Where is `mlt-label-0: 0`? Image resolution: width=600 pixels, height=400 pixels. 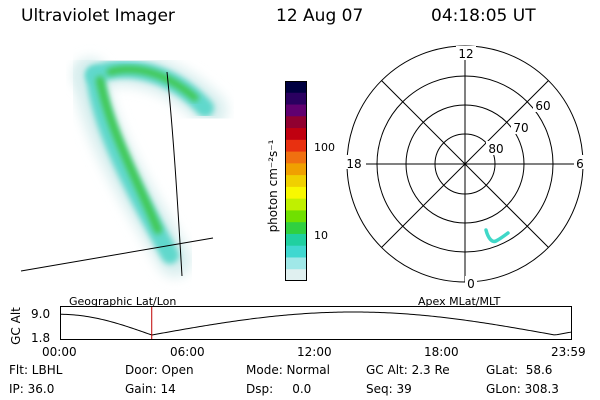
mlt-label-0: 0 is located at coordinates (471, 284).